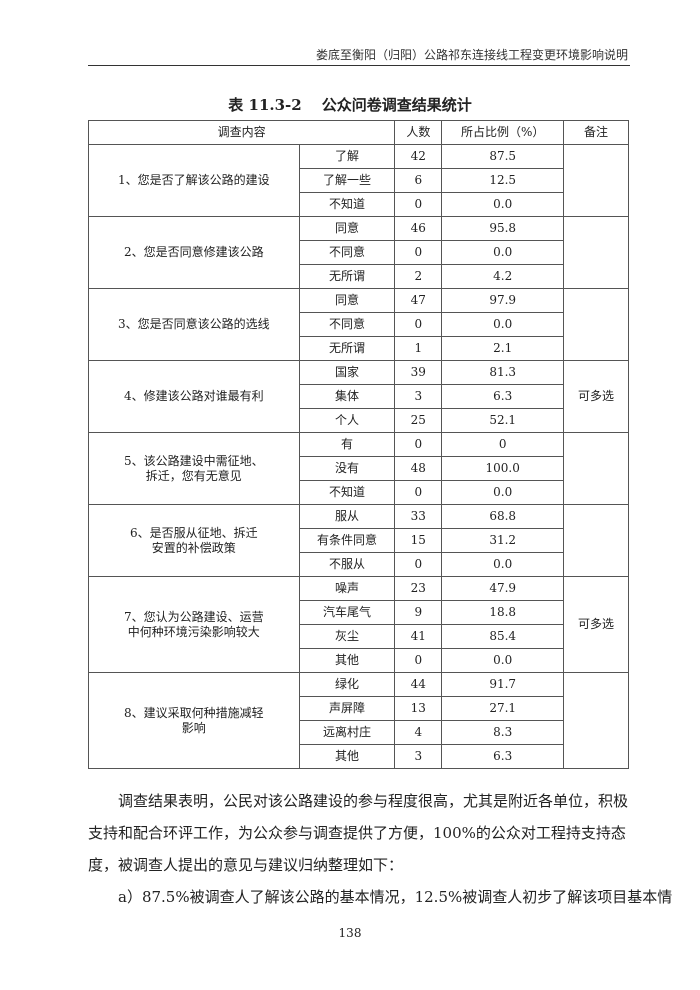 The image size is (700, 990). What do you see at coordinates (347, 276) in the screenshot?
I see `option-cell: 无所谓` at bounding box center [347, 276].